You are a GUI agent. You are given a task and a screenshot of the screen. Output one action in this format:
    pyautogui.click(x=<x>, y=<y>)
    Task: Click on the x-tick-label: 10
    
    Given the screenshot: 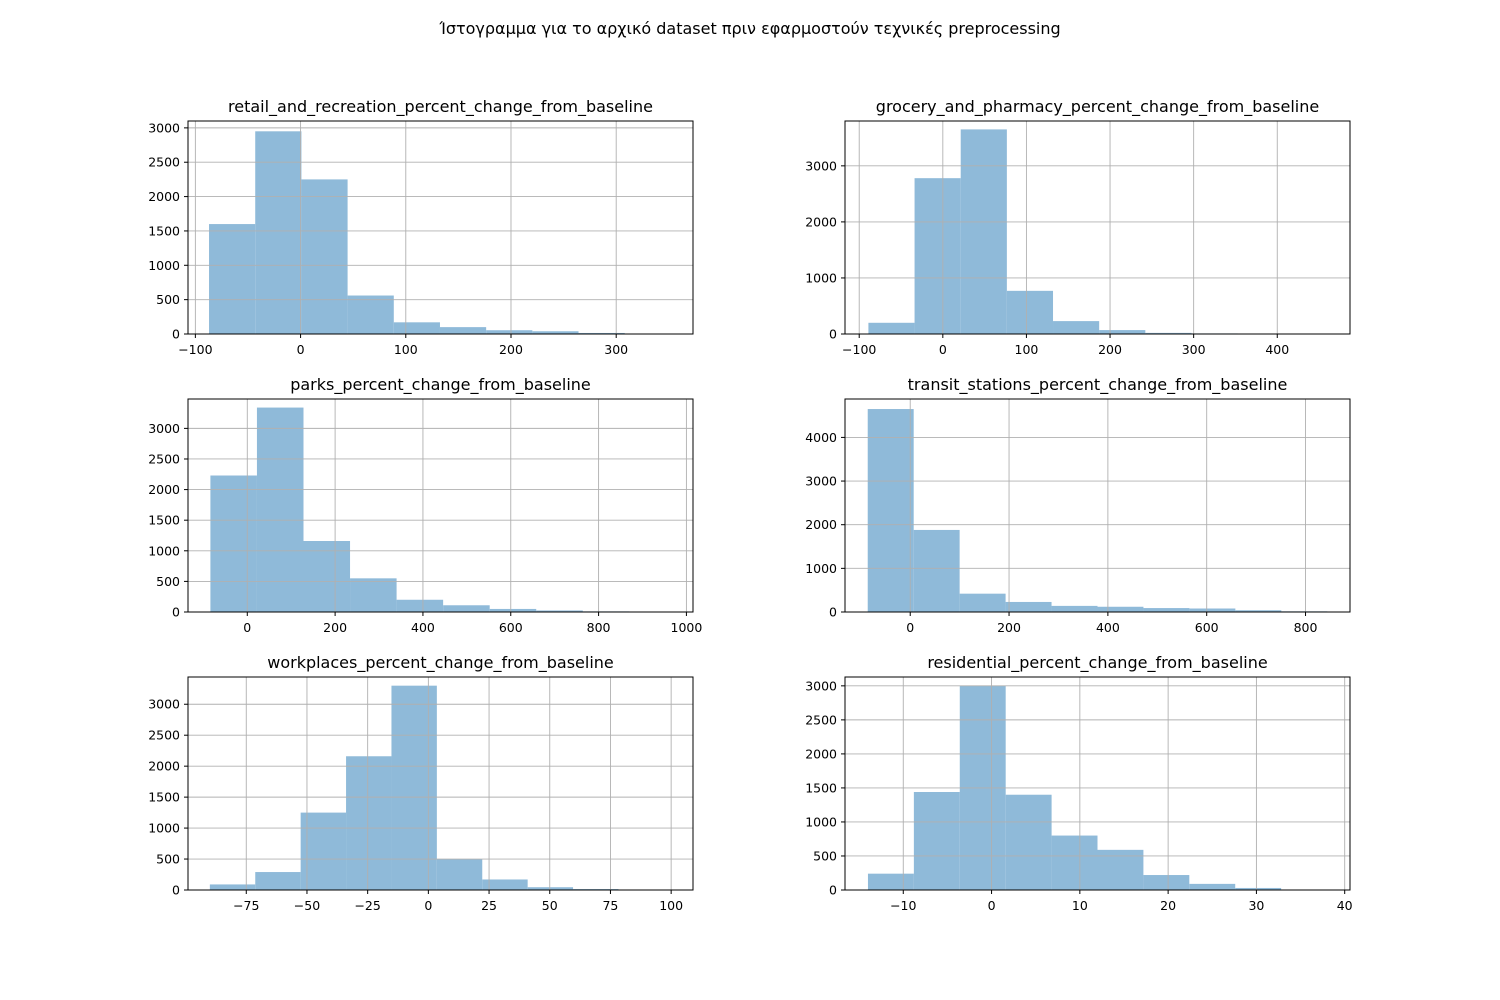 What is the action you would take?
    pyautogui.click(x=1080, y=905)
    